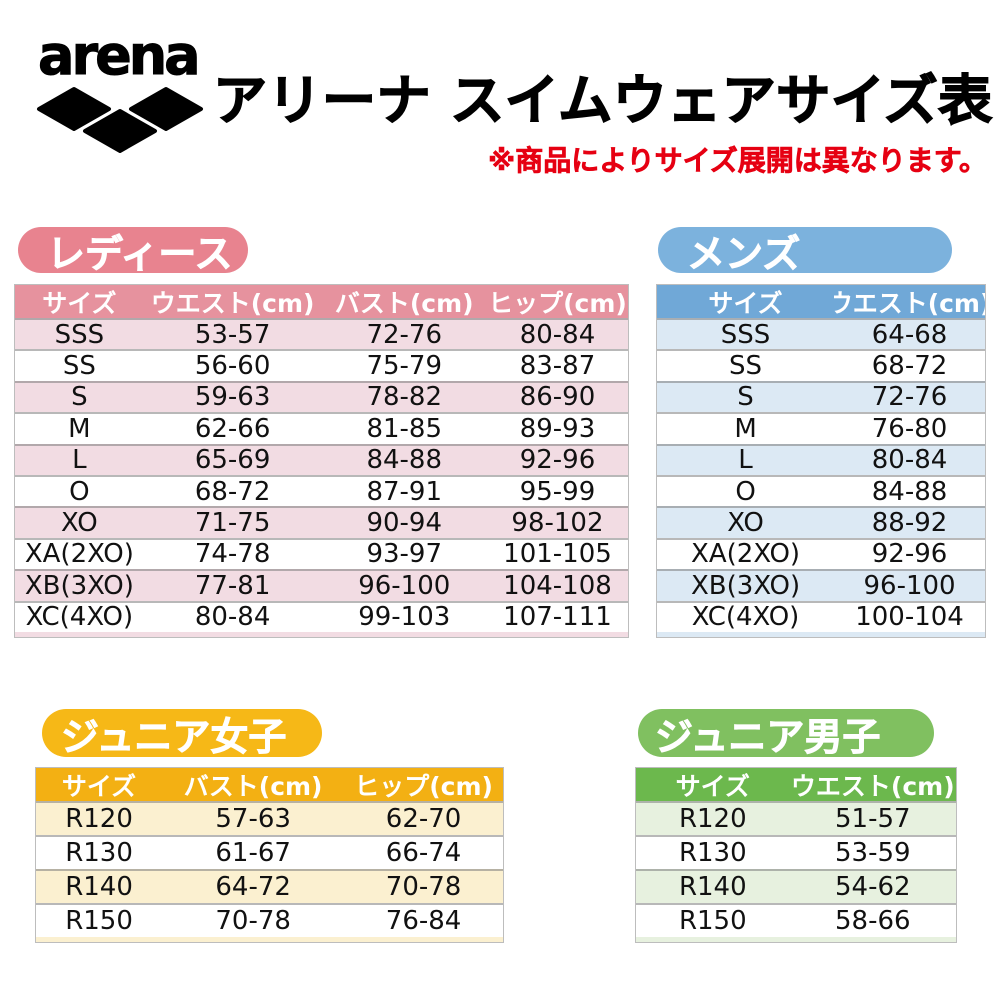 This screenshot has width=1000, height=1000. I want to click on measure-cell: 59-63, so click(232, 397).